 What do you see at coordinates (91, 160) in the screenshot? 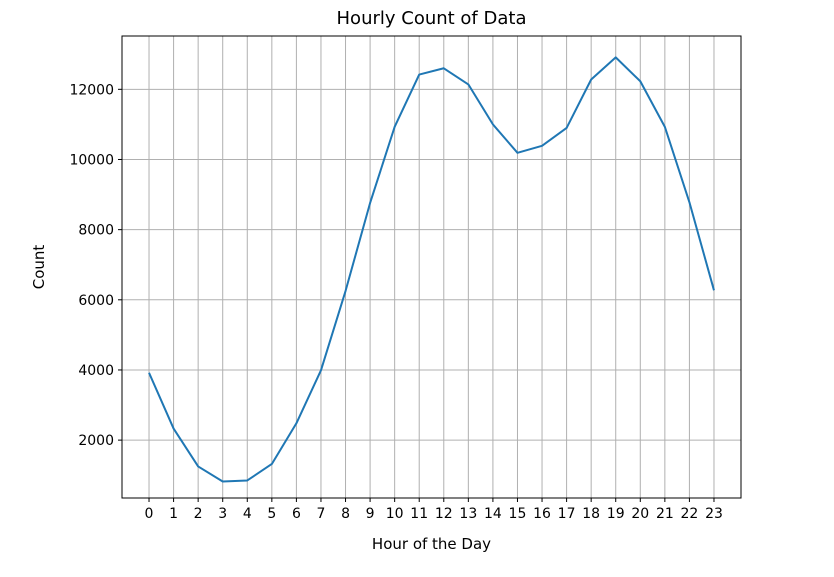
I see `y-tick-label: 10000` at bounding box center [91, 160].